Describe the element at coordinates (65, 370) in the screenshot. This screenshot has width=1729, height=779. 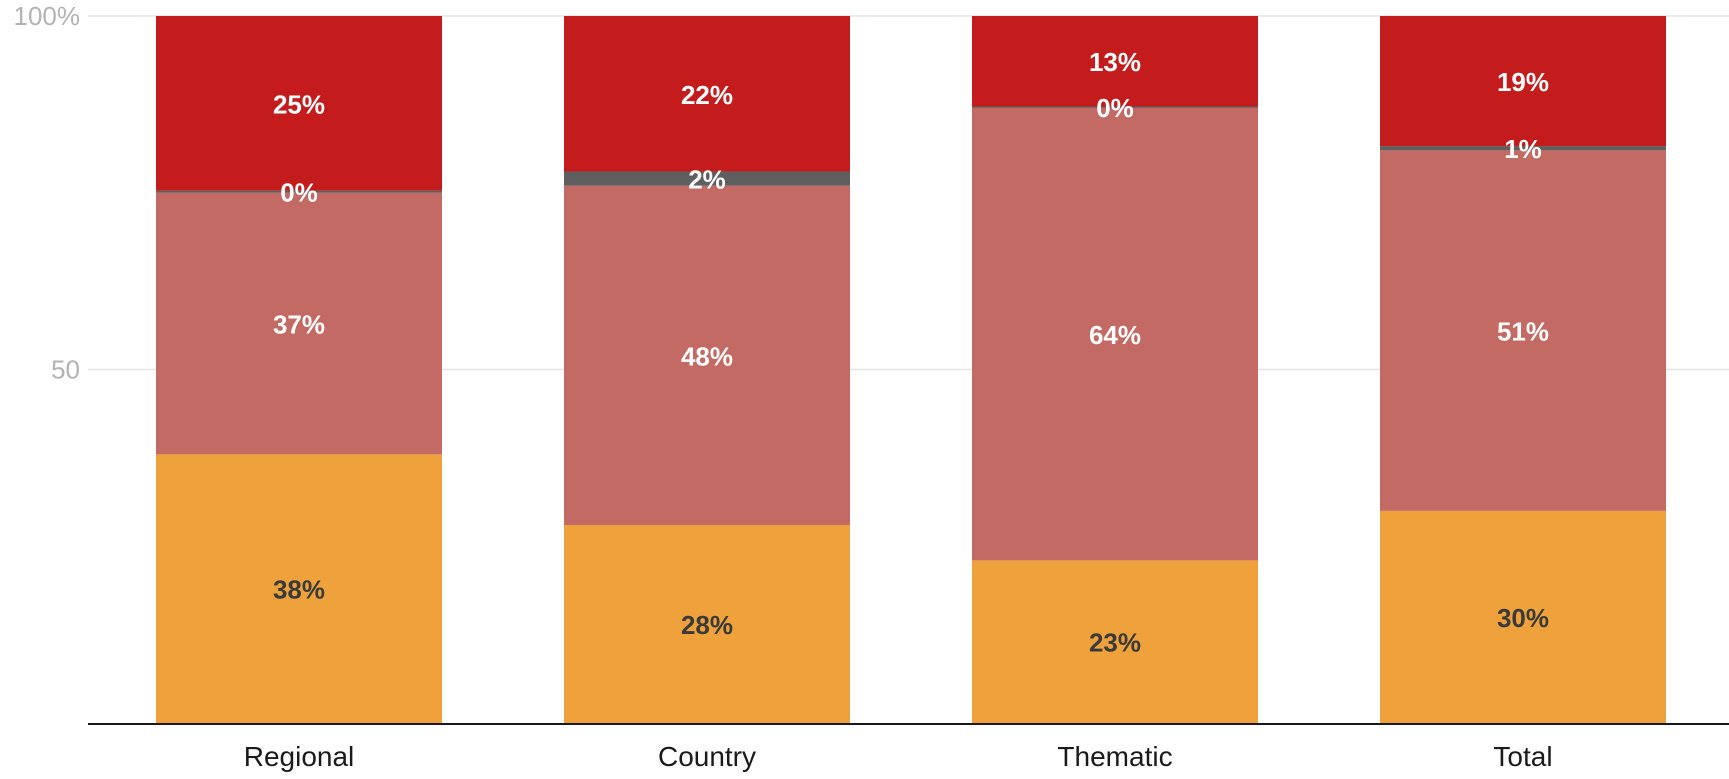
I see `y-tick-label: 50` at that location.